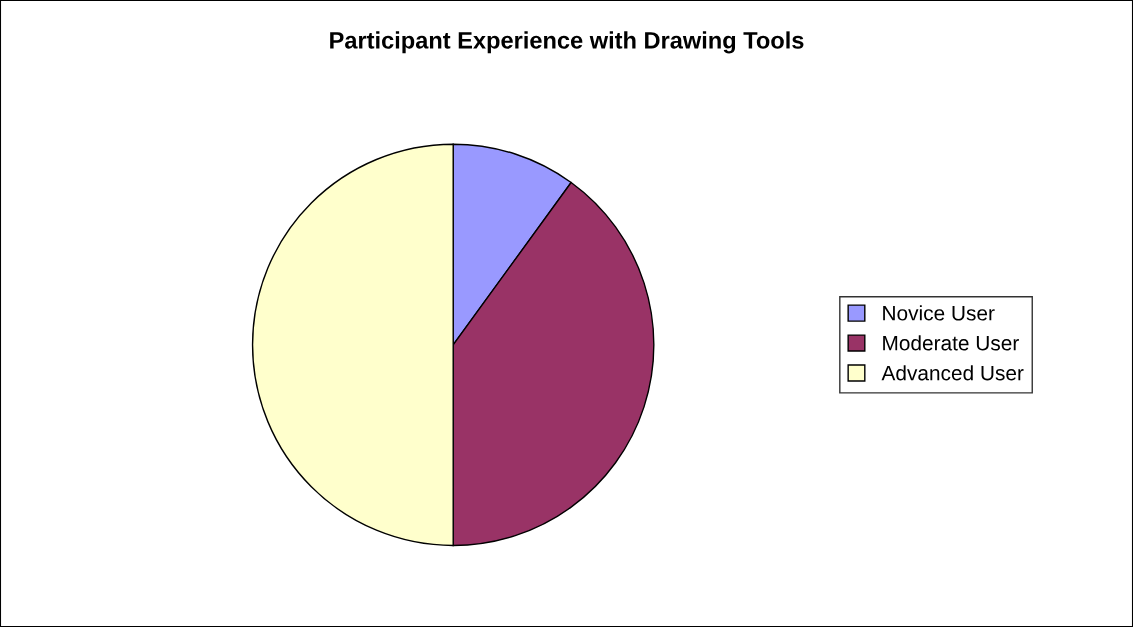  What do you see at coordinates (567, 42) in the screenshot?
I see `chart-title: Participant Experience with Drawing Tools` at bounding box center [567, 42].